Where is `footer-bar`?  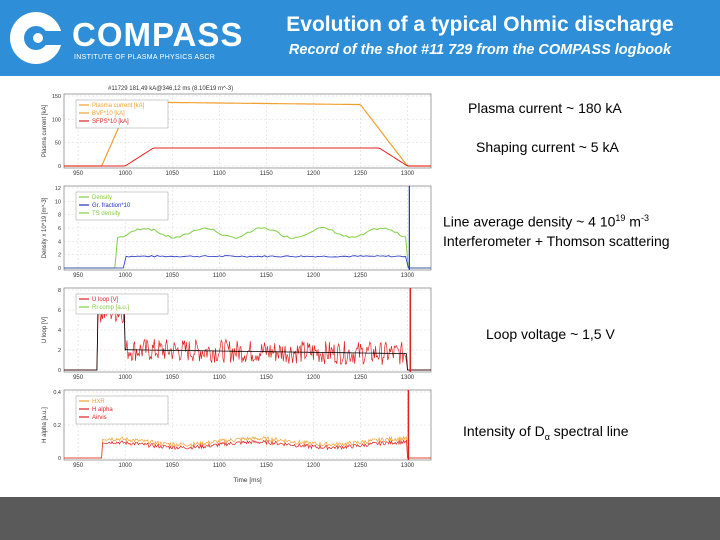 footer-bar is located at coordinates (360, 518).